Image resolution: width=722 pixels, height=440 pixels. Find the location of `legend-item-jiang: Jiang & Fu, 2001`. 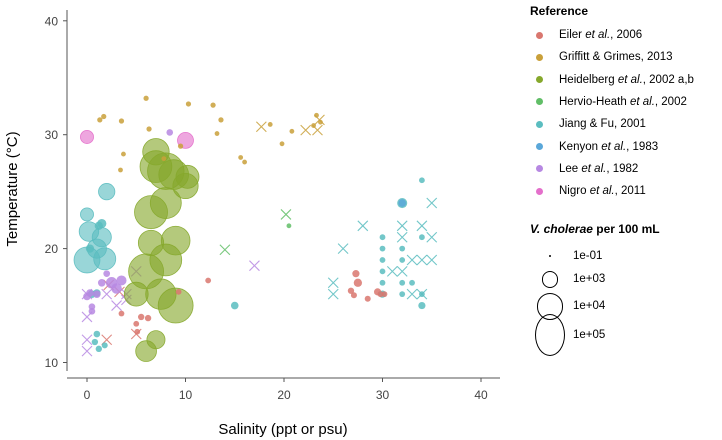

legend-item-jiang: Jiang & Fu, 2001 is located at coordinates (590, 124).